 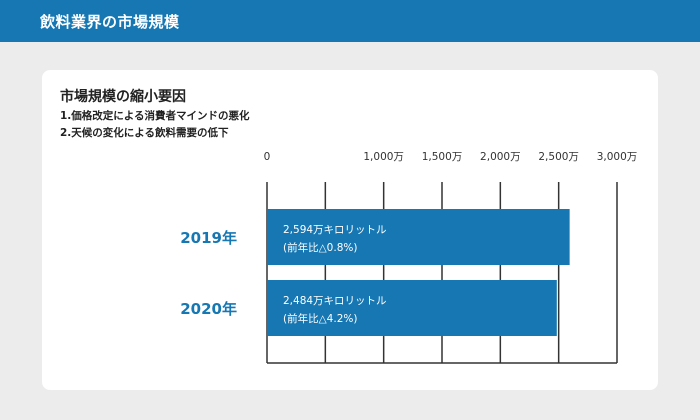 I want to click on bar-change-label: (前年比△4.2%), so click(x=320, y=318).